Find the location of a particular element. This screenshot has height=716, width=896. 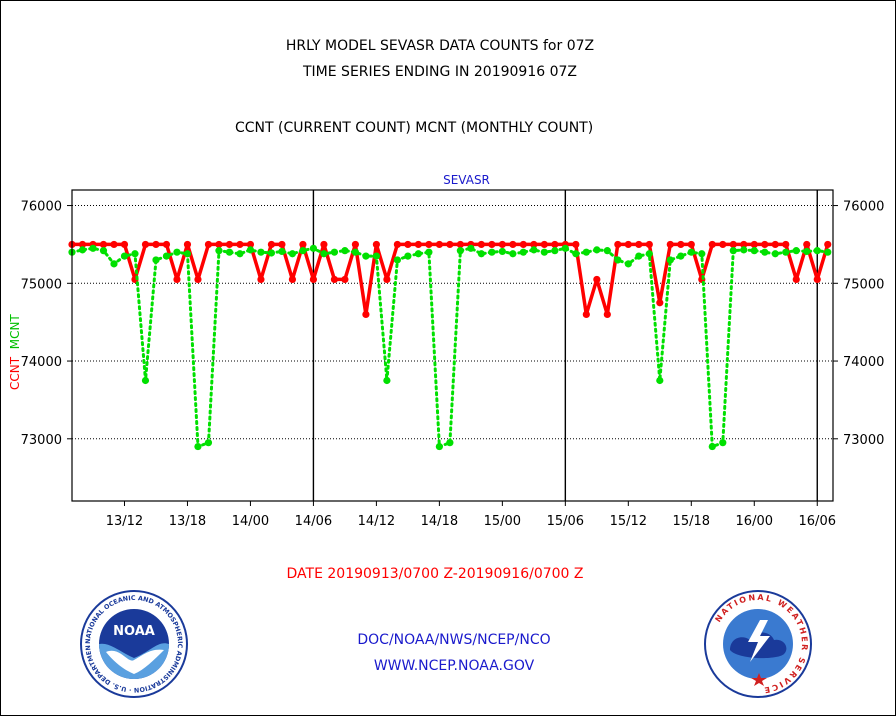

y-tick-label: 76000 is located at coordinates (41, 207).